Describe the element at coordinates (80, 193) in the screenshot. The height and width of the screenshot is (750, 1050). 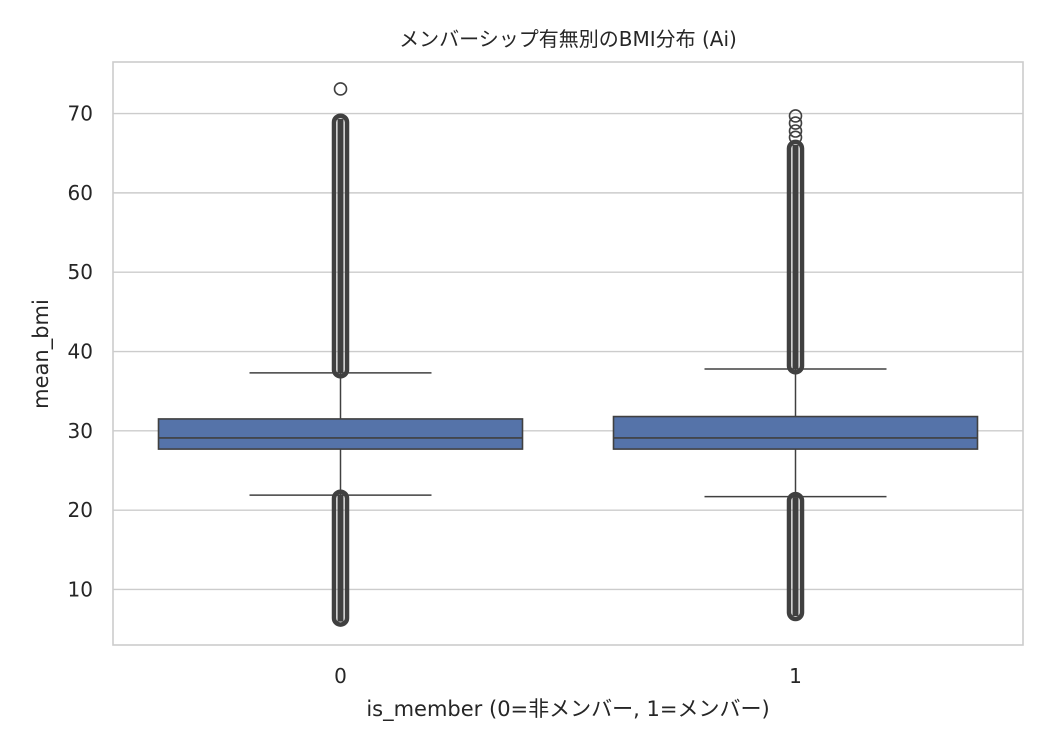
I see `y-tick-label: 60` at that location.